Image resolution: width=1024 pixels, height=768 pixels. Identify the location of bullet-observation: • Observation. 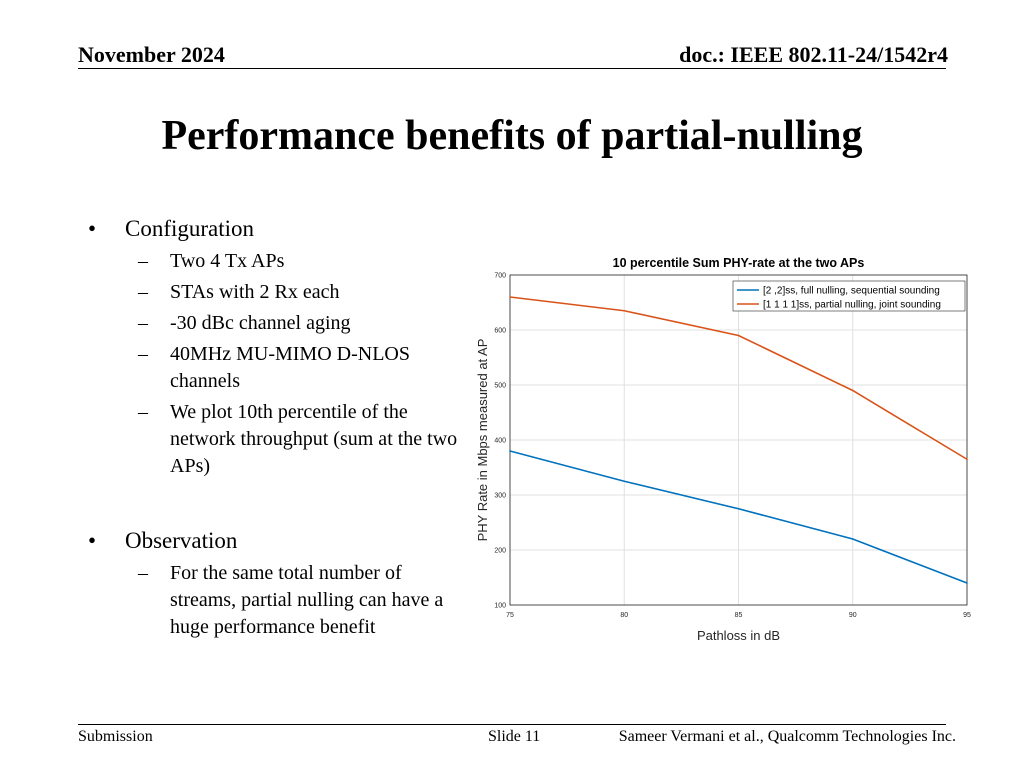
(273, 541).